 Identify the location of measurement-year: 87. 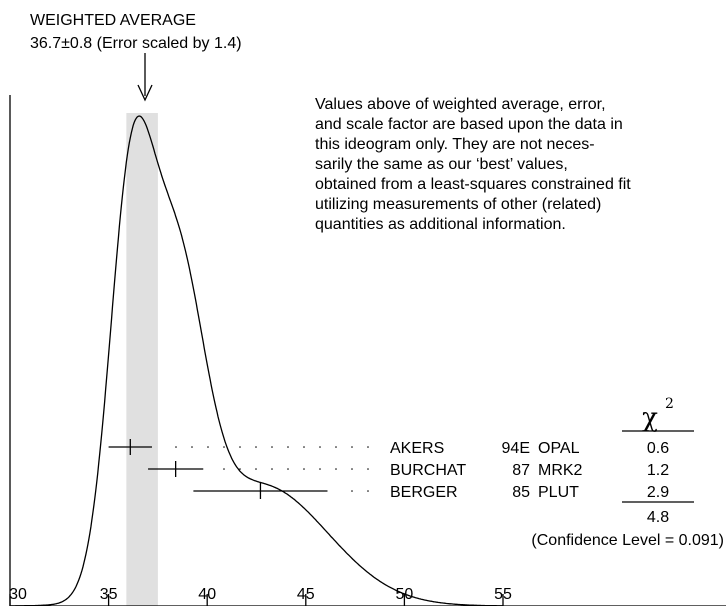
(521, 470).